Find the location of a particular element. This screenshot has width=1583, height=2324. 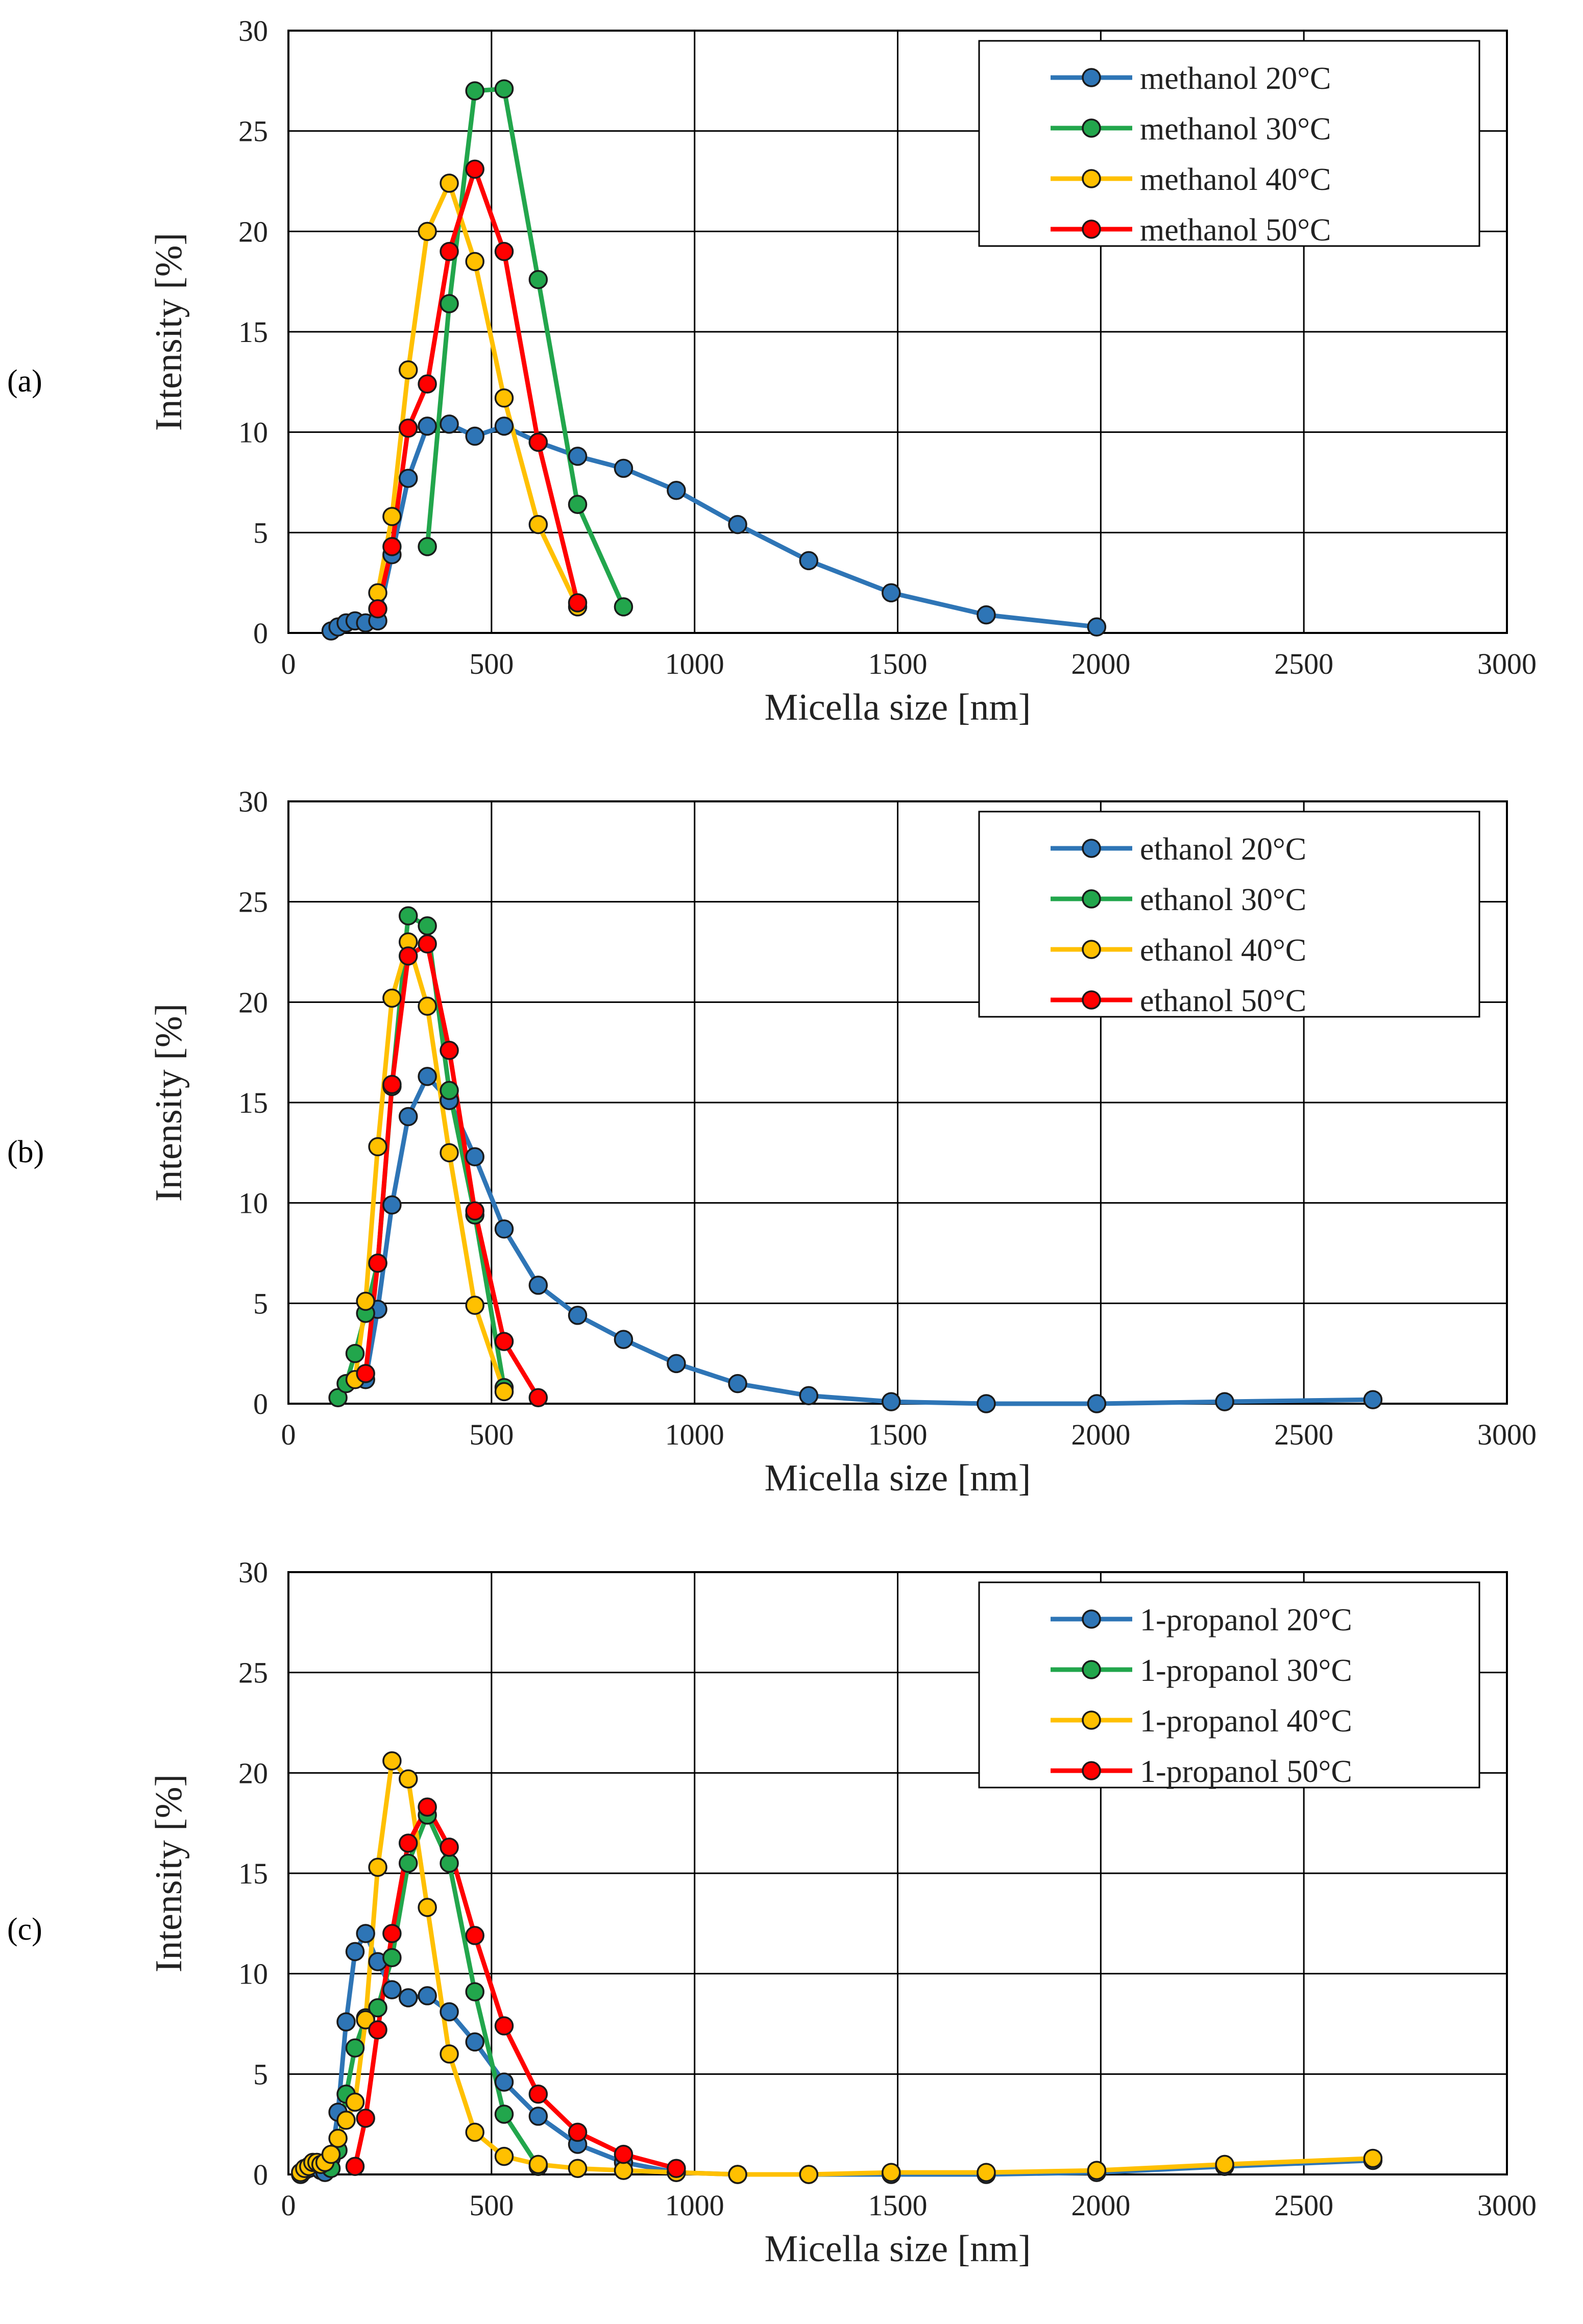

legend-entry-label: methanol 30°C is located at coordinates (1235, 129).